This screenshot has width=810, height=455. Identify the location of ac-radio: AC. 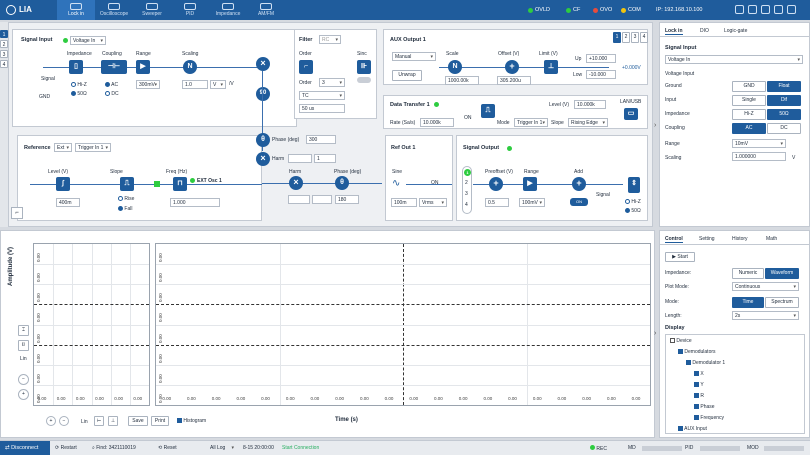
(111, 85).